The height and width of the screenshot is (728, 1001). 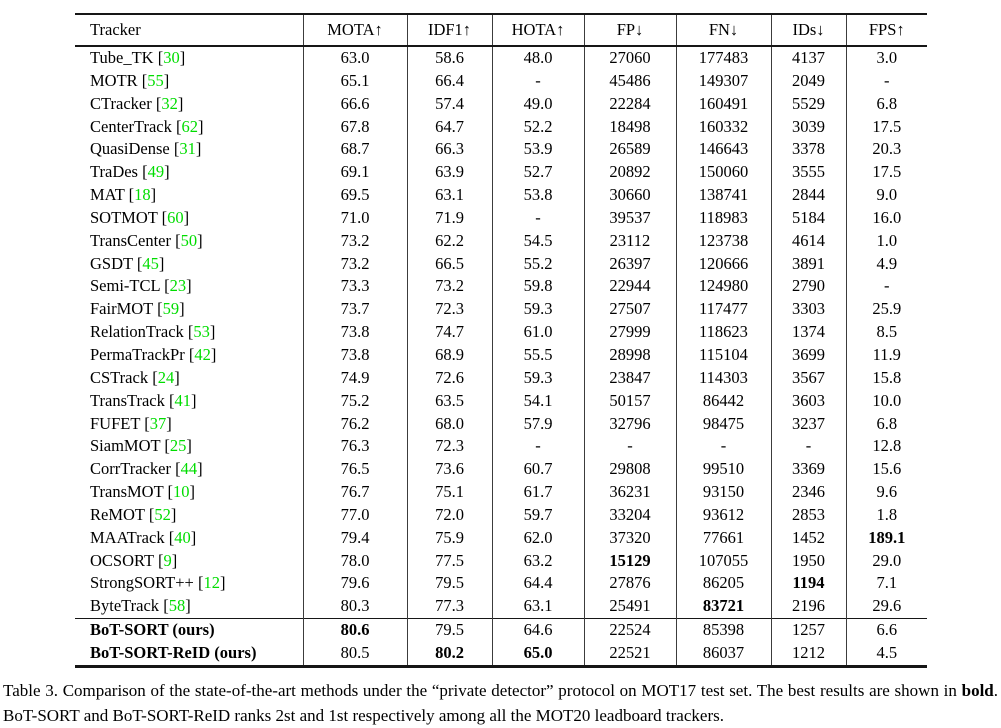 I want to click on metric-cell: 74.7, so click(x=449, y=332).